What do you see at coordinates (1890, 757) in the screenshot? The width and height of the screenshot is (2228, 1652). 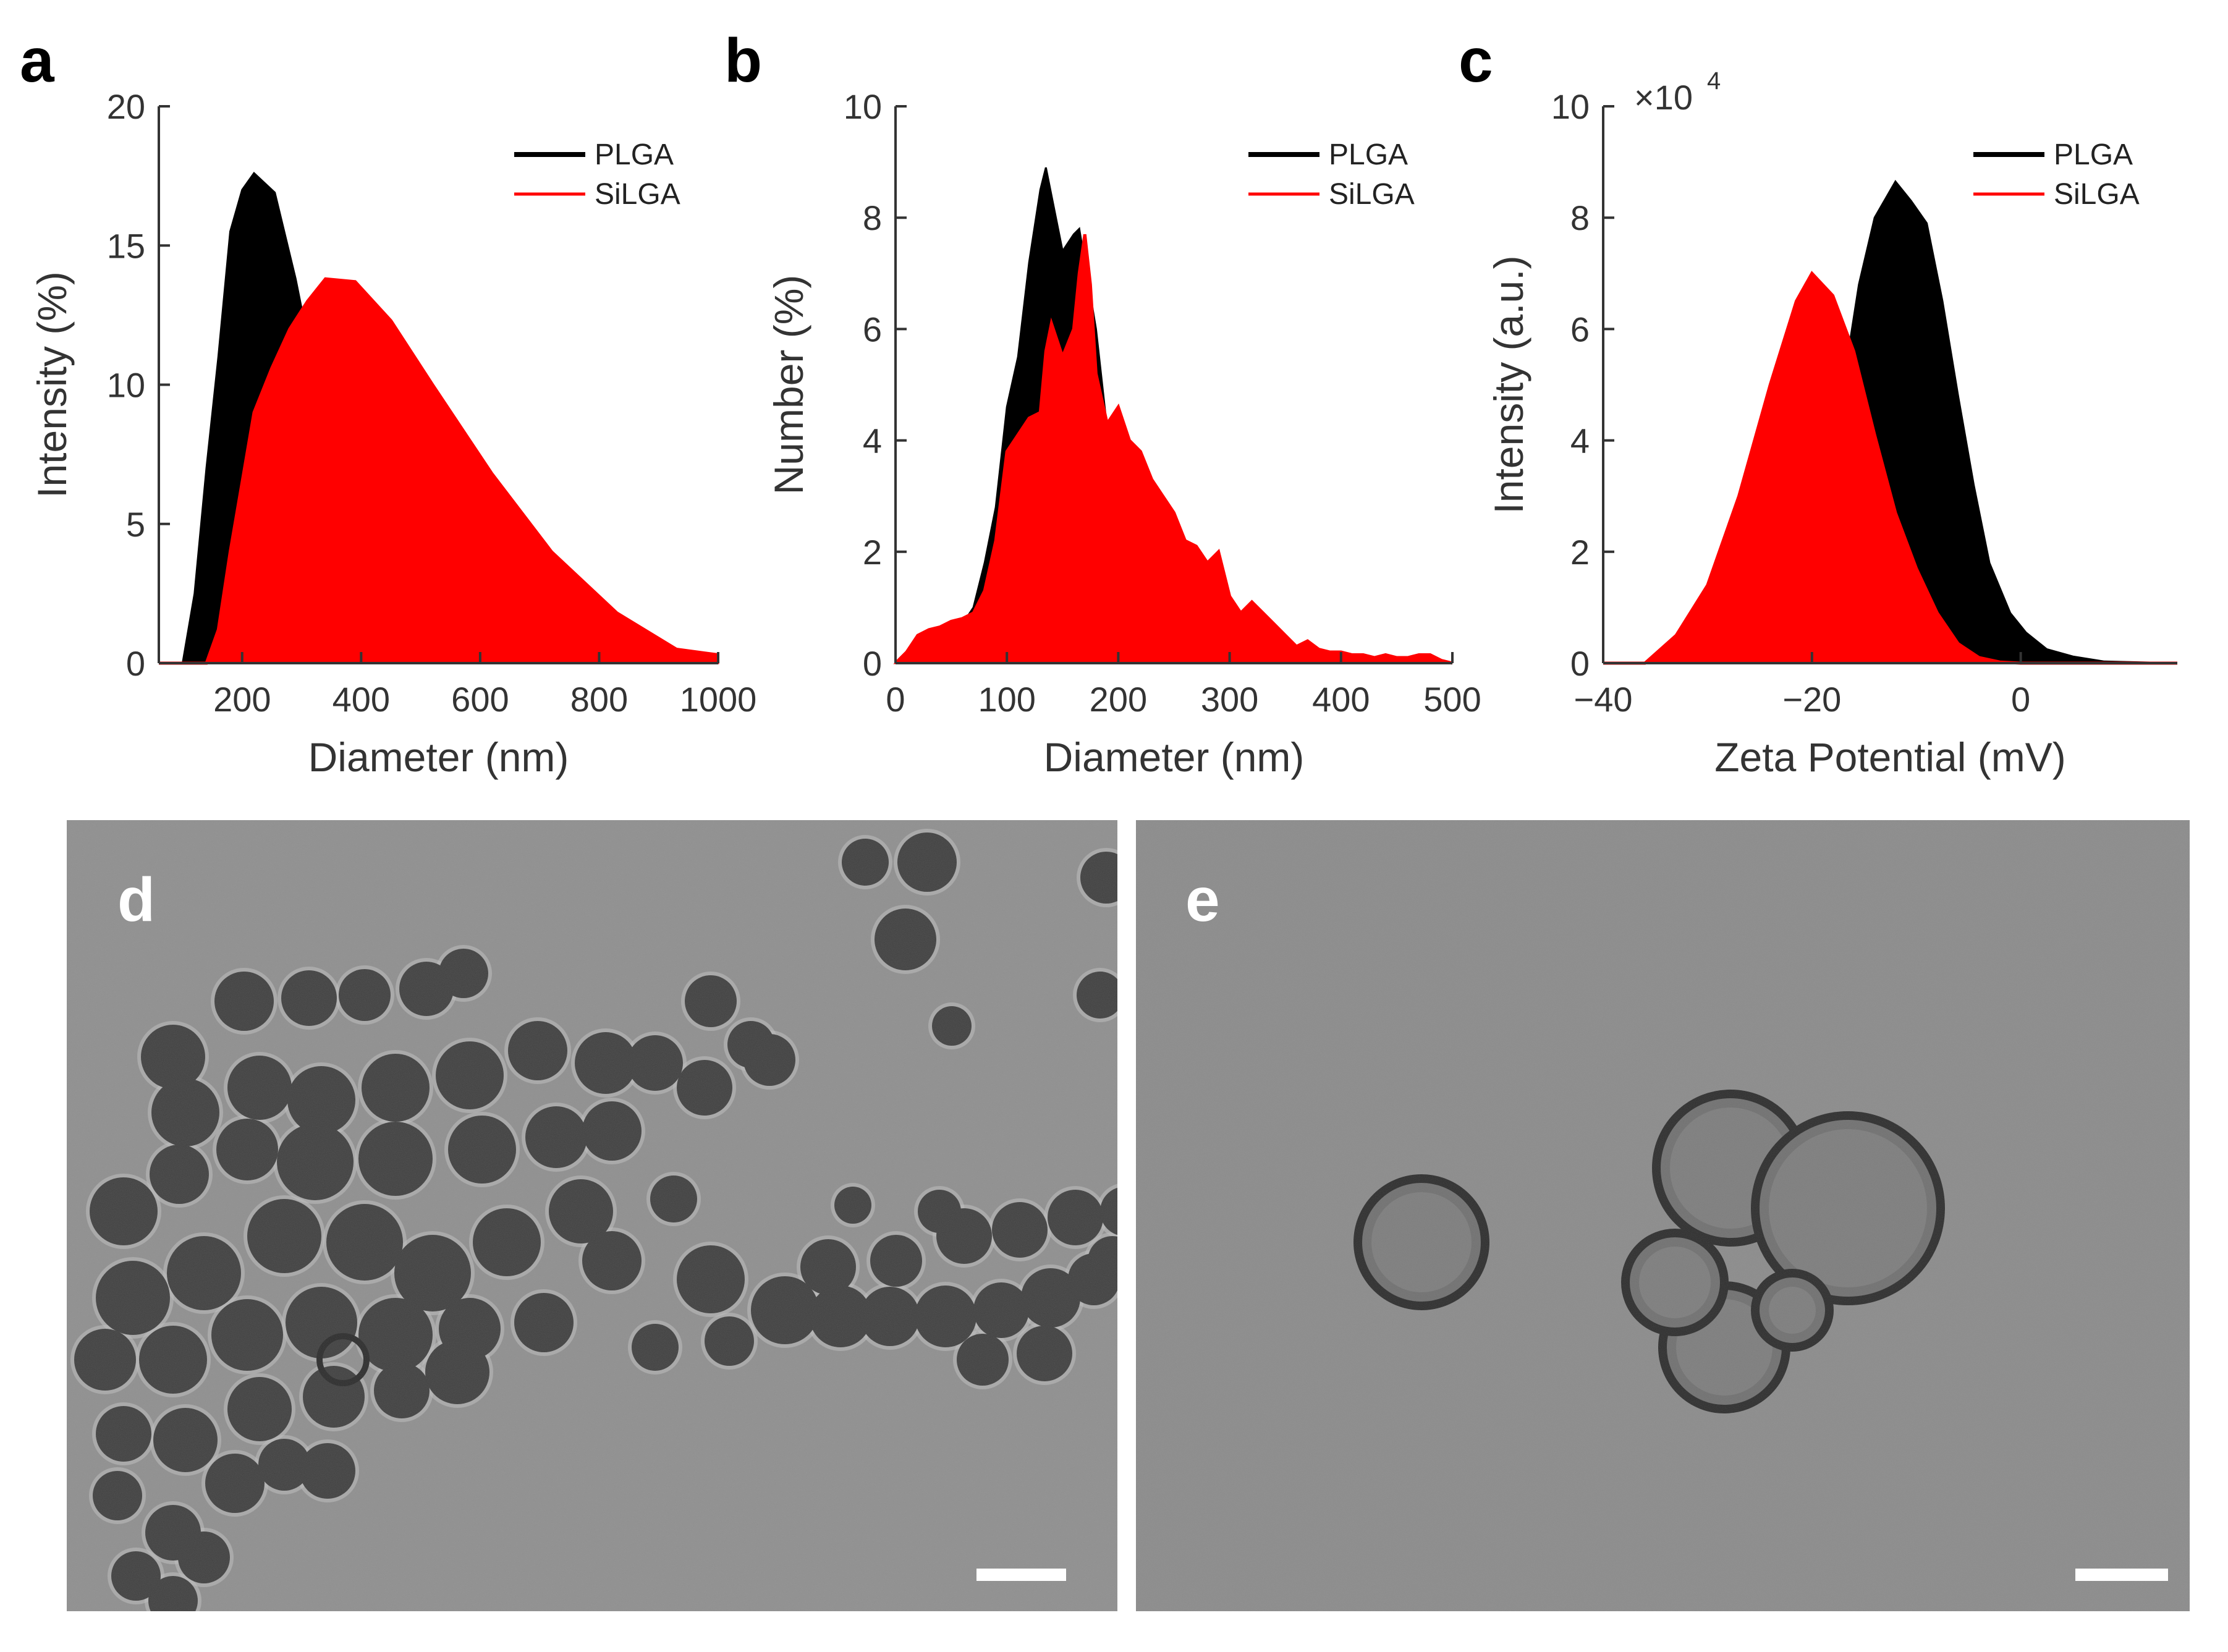 I see `x-axis-label: Zeta Potential (mV)` at bounding box center [1890, 757].